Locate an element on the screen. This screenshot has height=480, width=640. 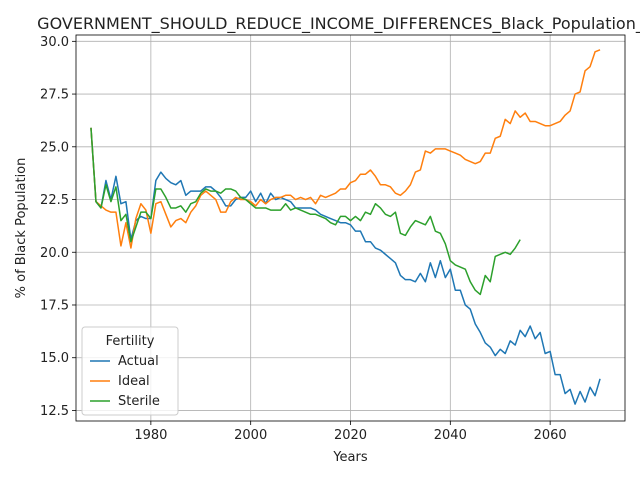
y-tick-label: 25.0 is located at coordinates (54, 147).